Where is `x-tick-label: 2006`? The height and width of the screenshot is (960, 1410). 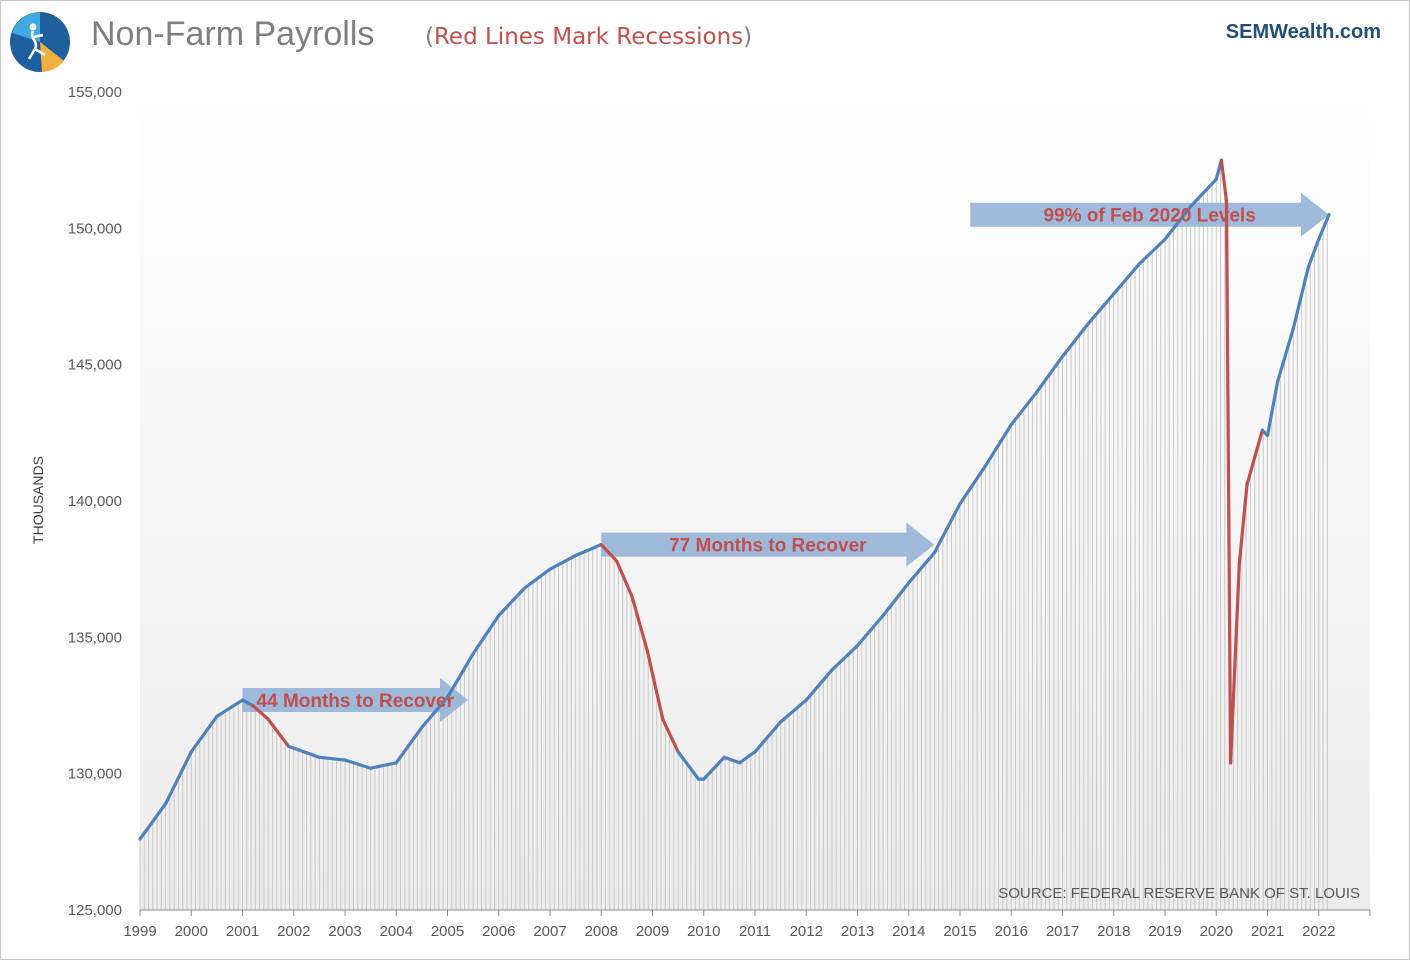
x-tick-label: 2006 is located at coordinates (498, 931).